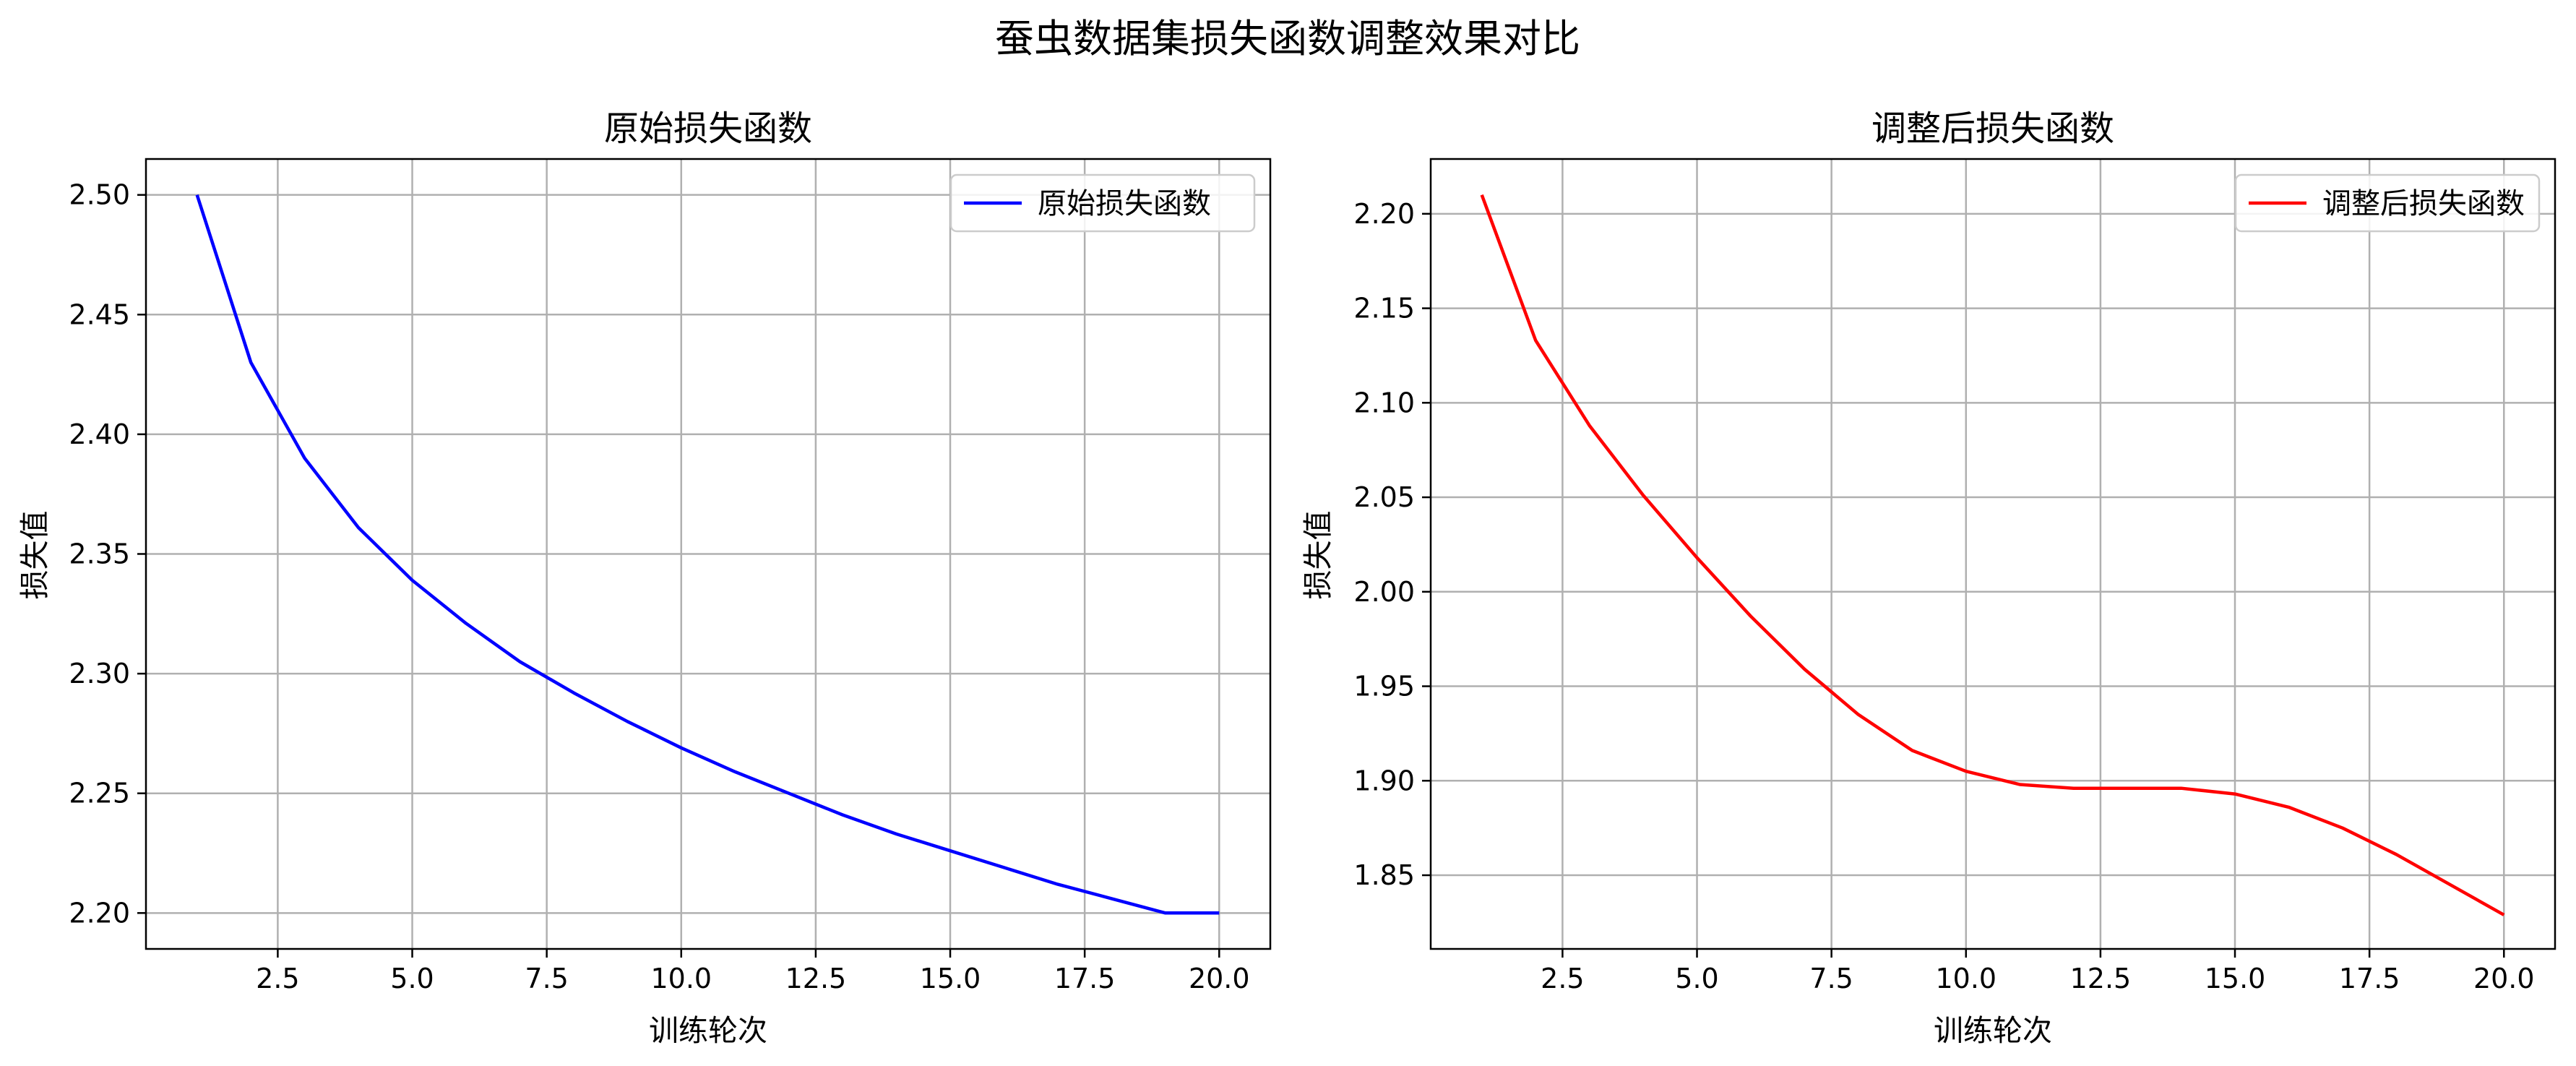  Describe the element at coordinates (1992, 129) in the screenshot. I see `right-chart-title: 调整后损失函数` at that location.